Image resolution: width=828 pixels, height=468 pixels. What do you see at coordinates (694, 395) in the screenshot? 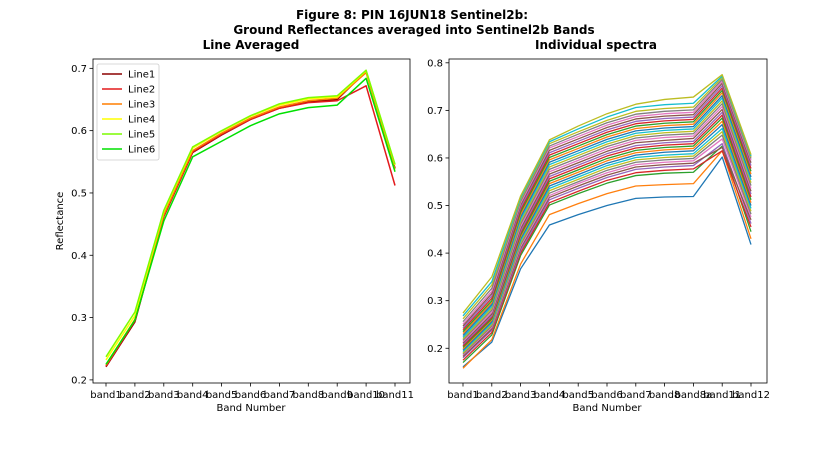
I see `x-tick-label: band8a` at bounding box center [694, 395].